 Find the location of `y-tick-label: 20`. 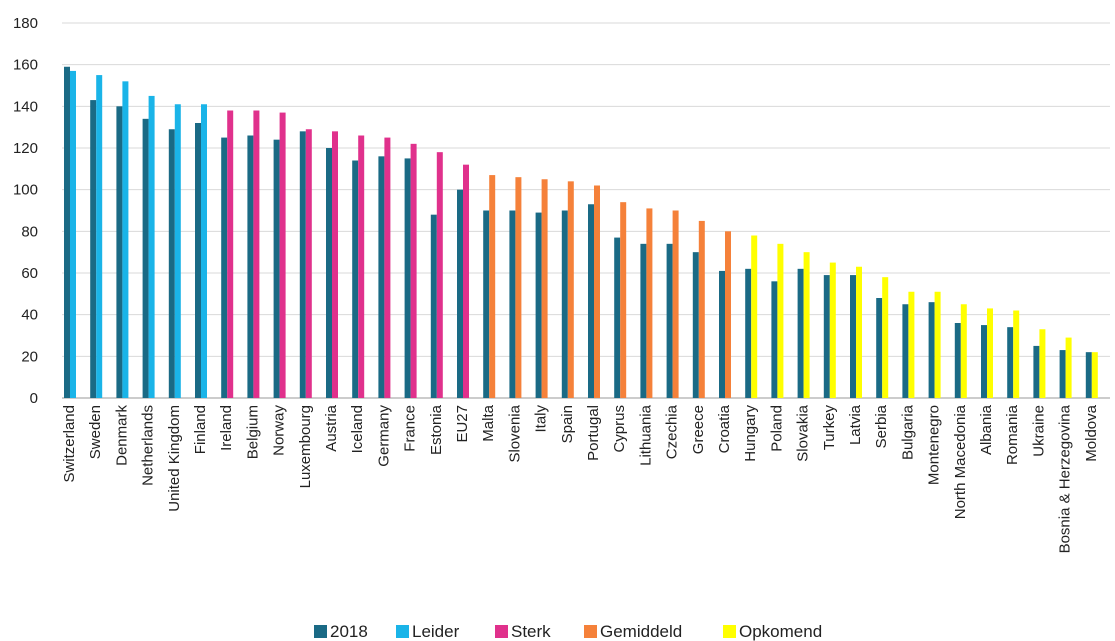

y-tick-label: 20 is located at coordinates (29, 356).